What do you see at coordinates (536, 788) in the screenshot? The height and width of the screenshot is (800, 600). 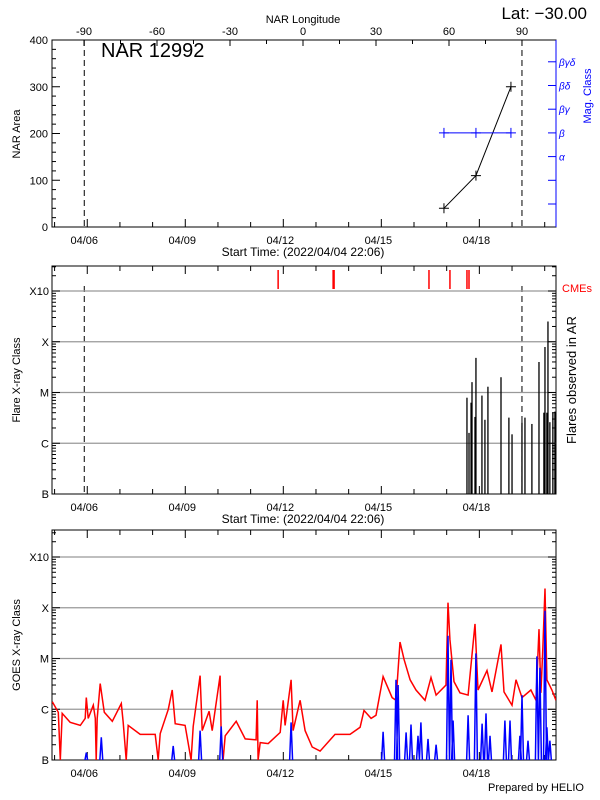 I see `prepared-by-label: Prepared by HELIO` at bounding box center [536, 788].